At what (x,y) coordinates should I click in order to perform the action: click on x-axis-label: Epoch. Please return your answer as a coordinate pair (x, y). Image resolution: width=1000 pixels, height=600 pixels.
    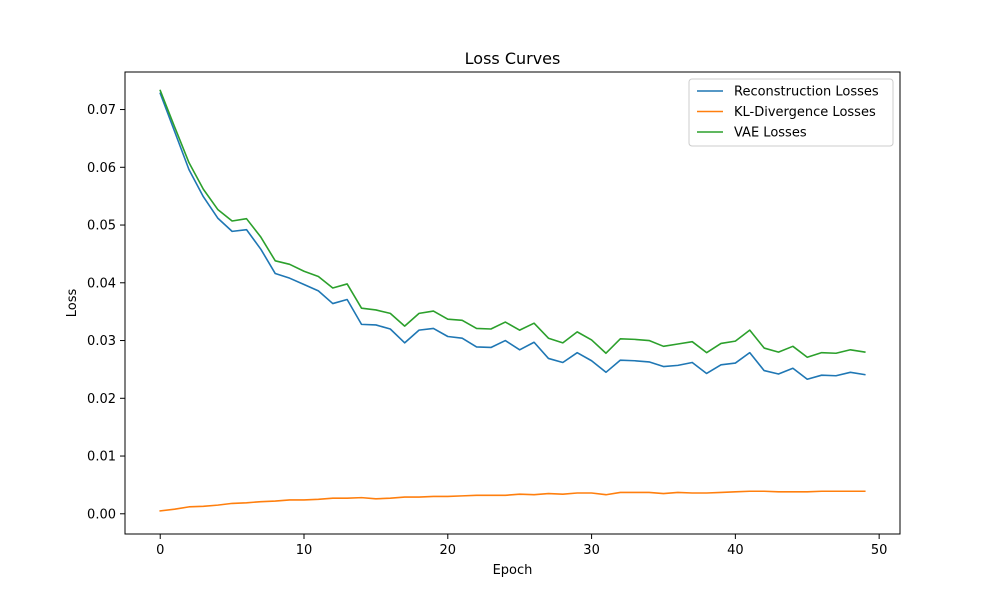
    Looking at the image, I should click on (513, 570).